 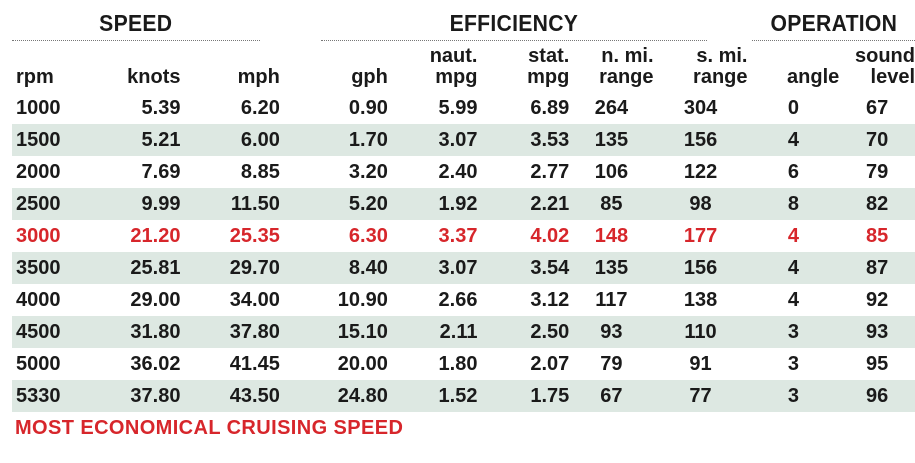 What do you see at coordinates (254, 235) in the screenshot?
I see `cell-mph: 25.35` at bounding box center [254, 235].